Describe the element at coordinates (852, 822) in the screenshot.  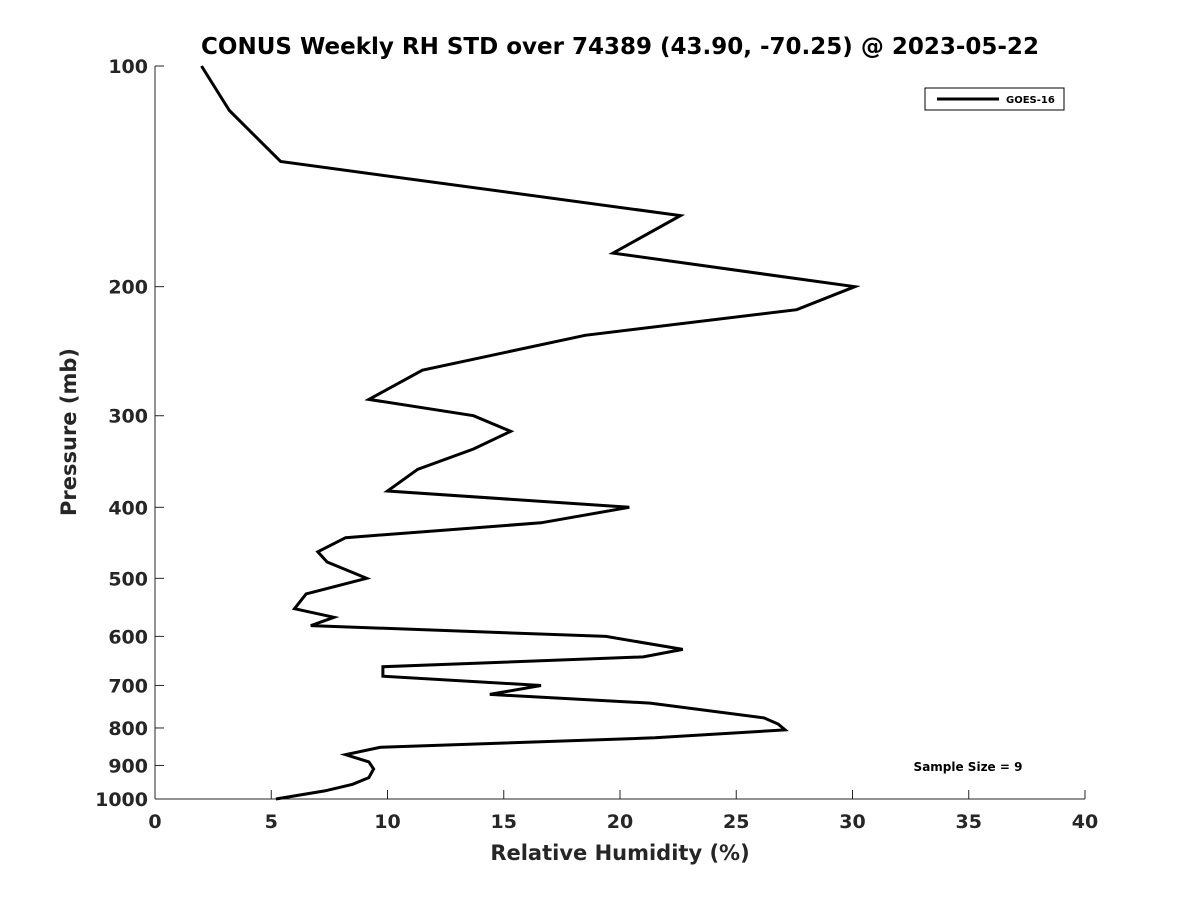
I see `x-tick-label: 30` at that location.